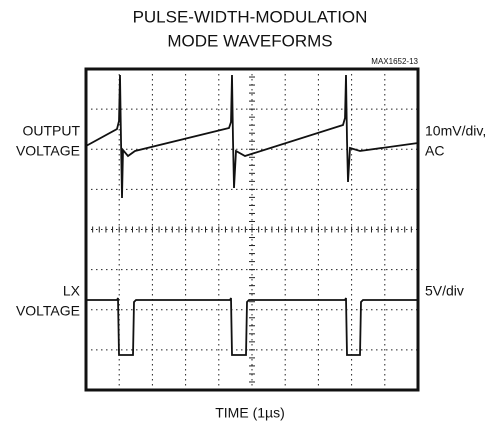  Describe the element at coordinates (455, 131) in the screenshot. I see `channel-scale: 10mV/div,` at that location.